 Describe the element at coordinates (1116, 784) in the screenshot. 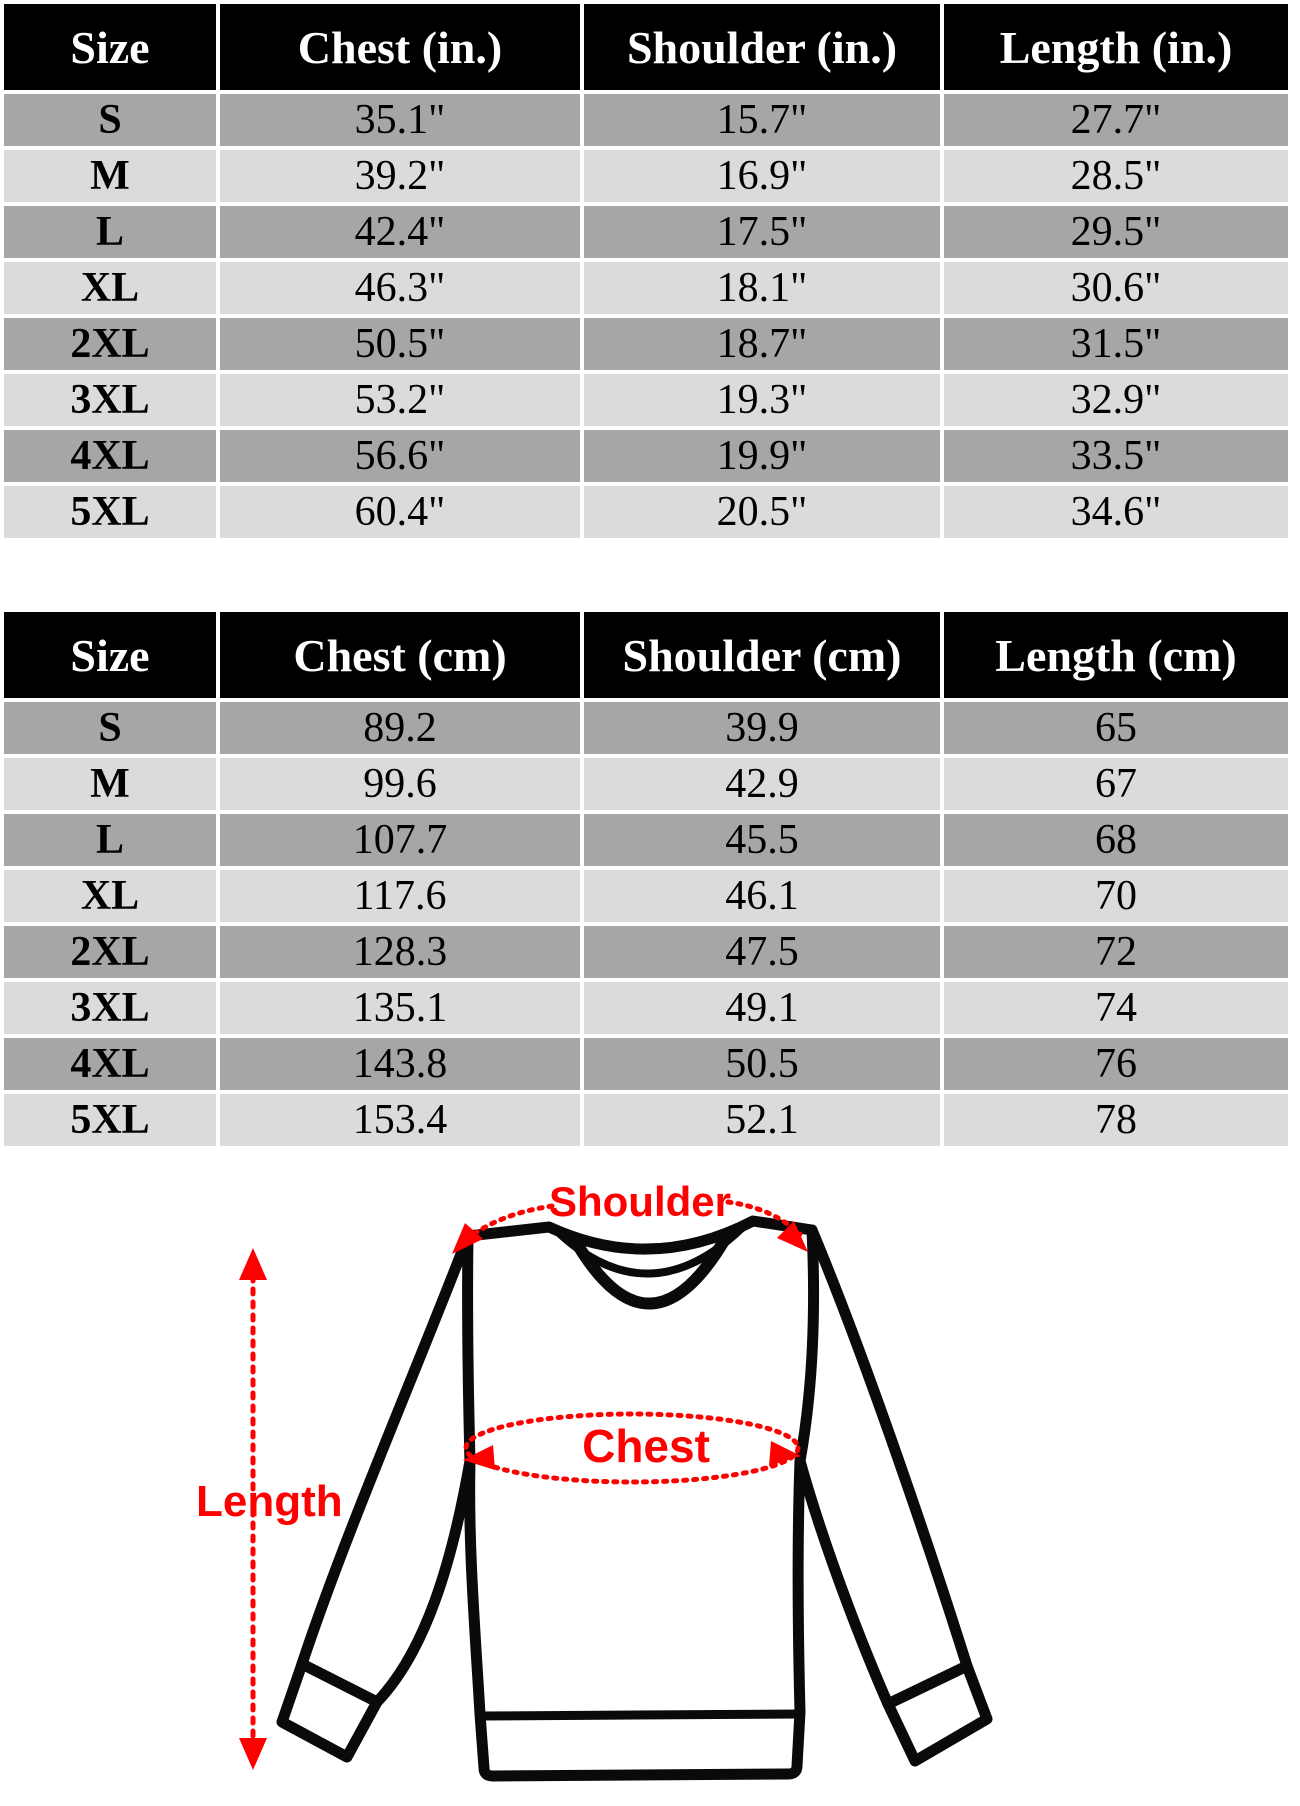

I see `value-cell: 67` at that location.